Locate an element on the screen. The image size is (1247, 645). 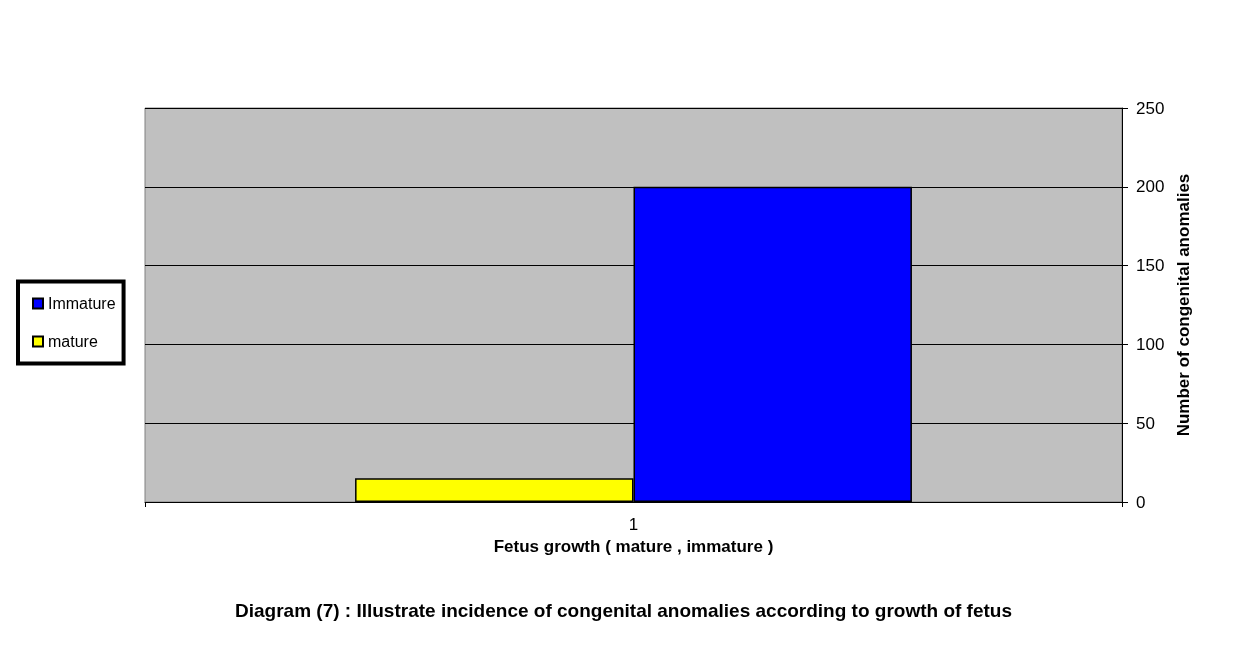
x-axis-title: Fetus growth ( mature , immature ) is located at coordinates (633, 546).